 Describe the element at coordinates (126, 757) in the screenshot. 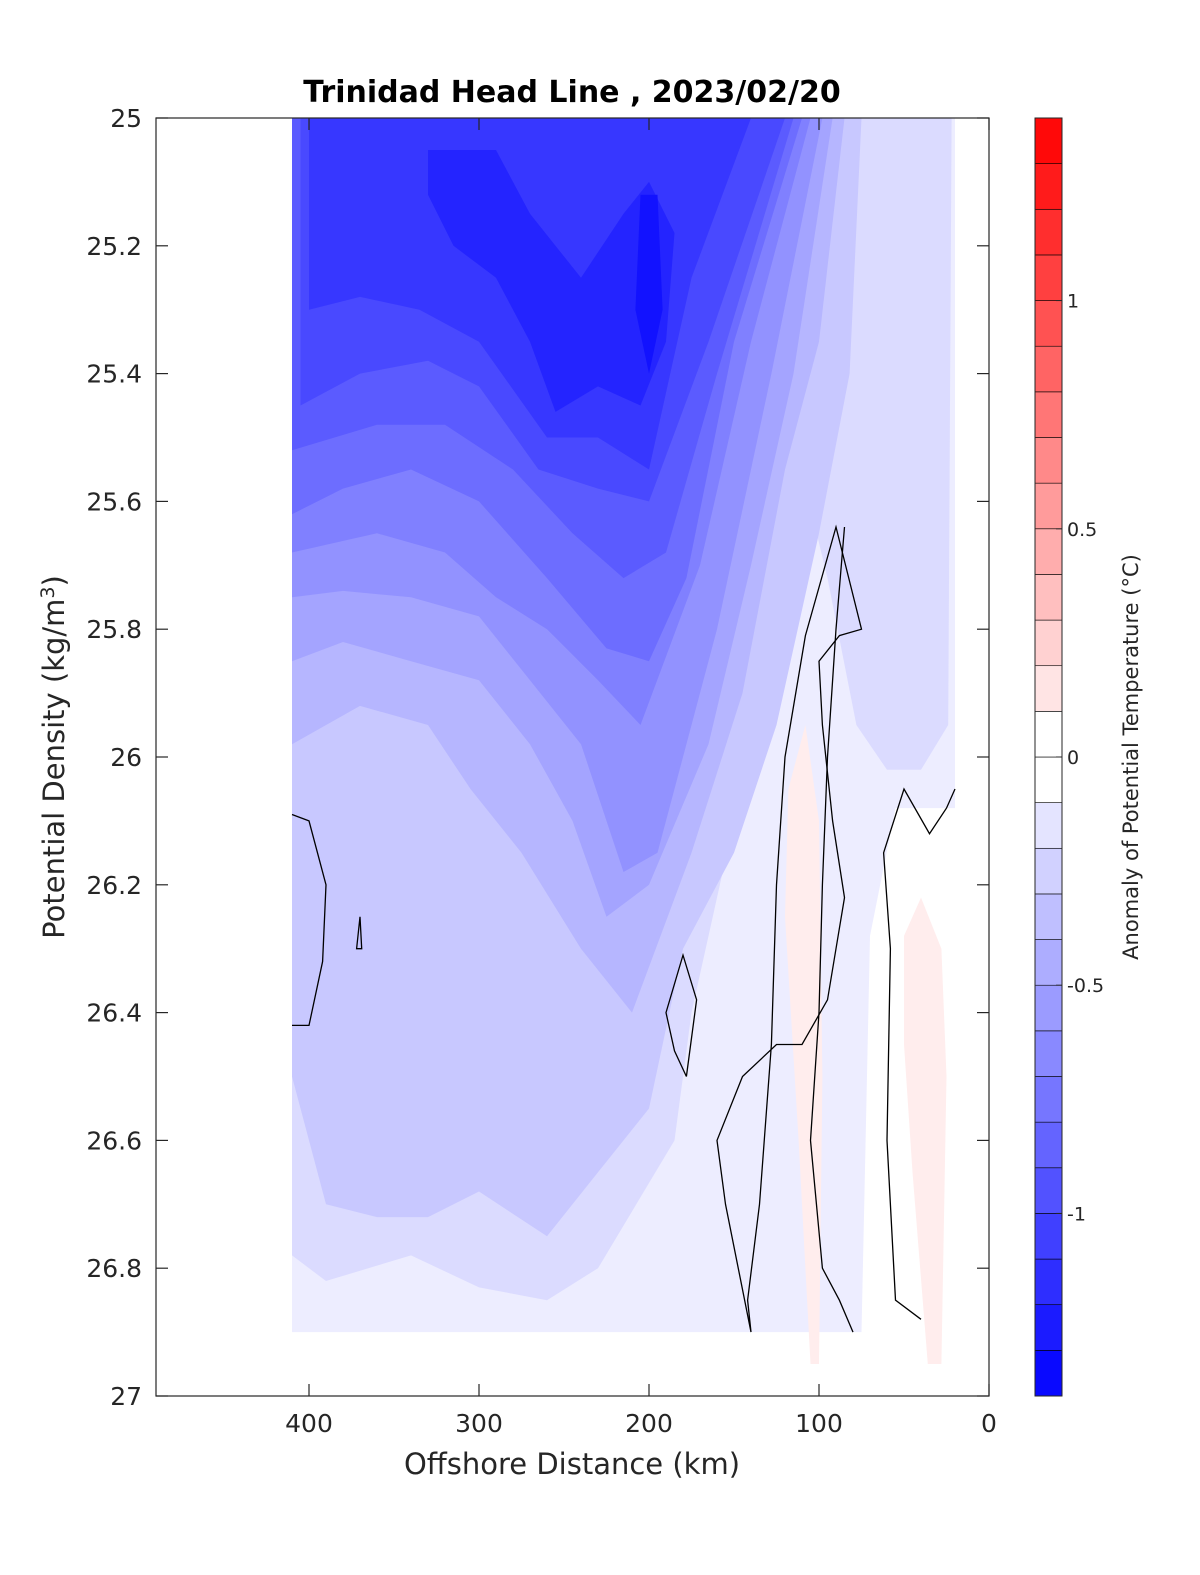

I see `y-tick-label: 26` at that location.